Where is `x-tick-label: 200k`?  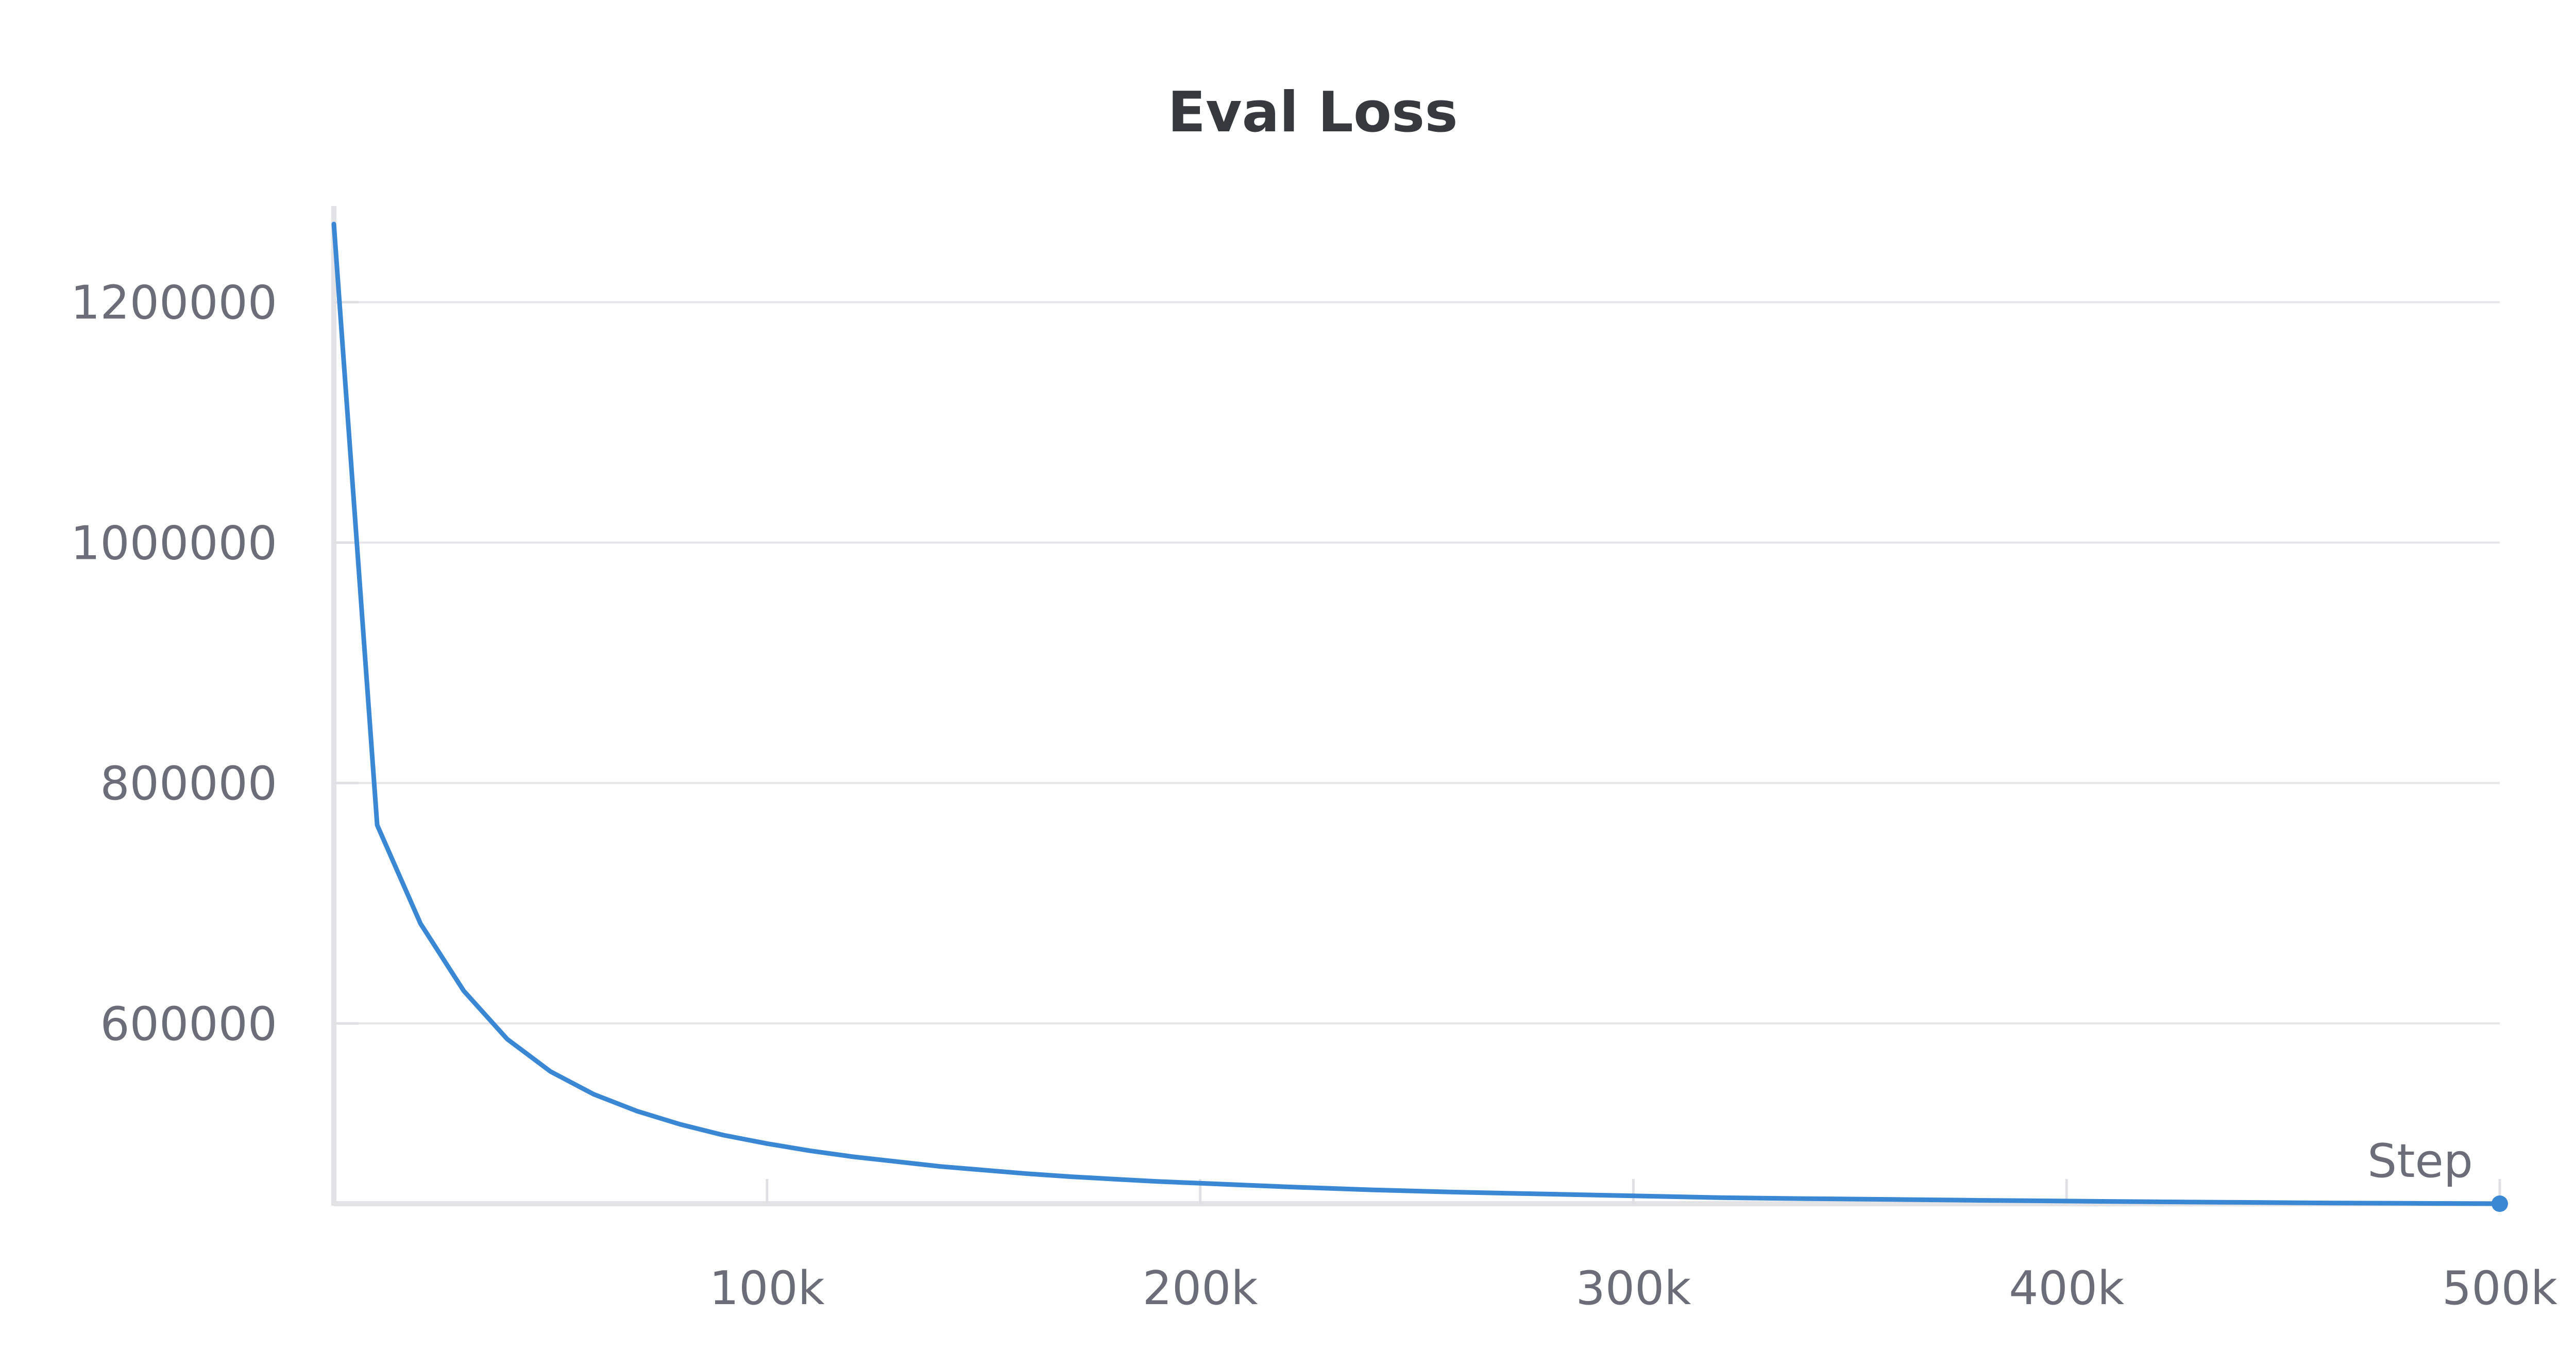 x-tick-label: 200k is located at coordinates (1200, 1288).